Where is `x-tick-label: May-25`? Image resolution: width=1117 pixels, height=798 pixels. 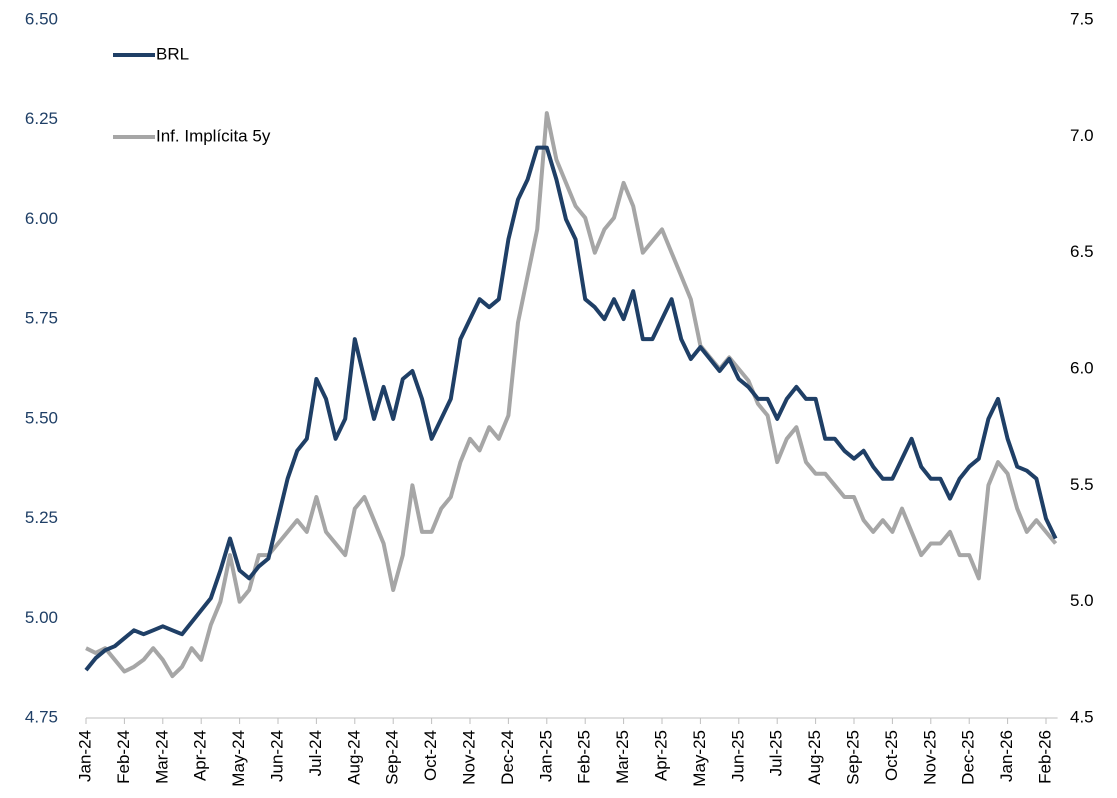
x-tick-label: May-25 is located at coordinates (699, 758).